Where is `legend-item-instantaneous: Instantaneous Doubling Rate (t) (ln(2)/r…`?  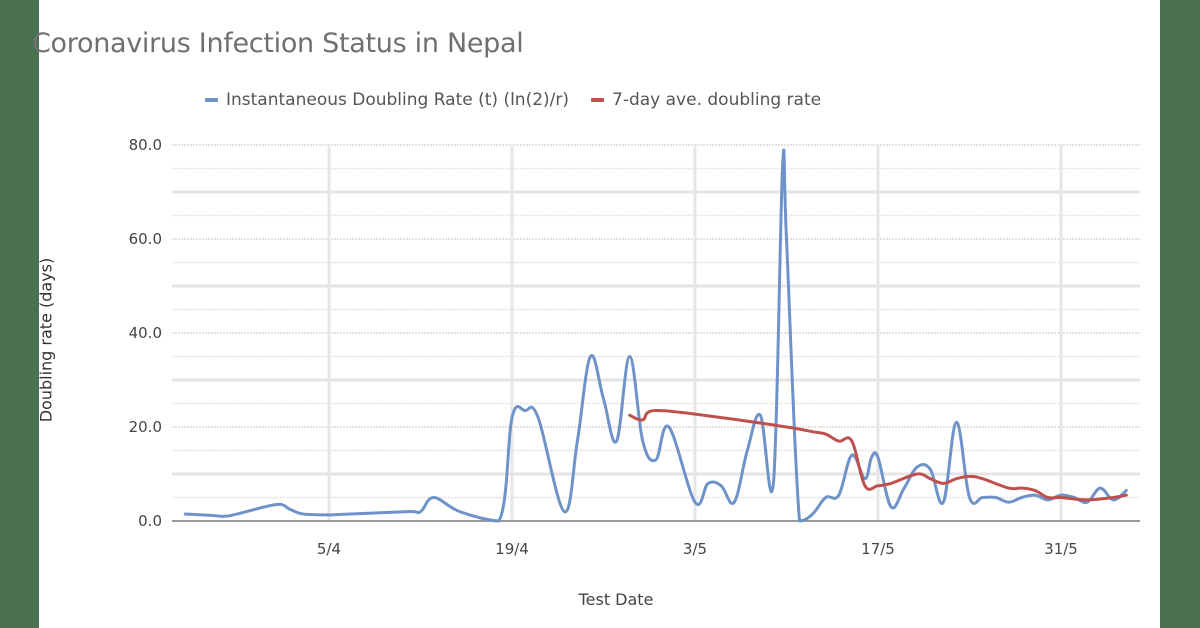
legend-item-instantaneous: Instantaneous Doubling Rate (t) (ln(2)/r… is located at coordinates (387, 100).